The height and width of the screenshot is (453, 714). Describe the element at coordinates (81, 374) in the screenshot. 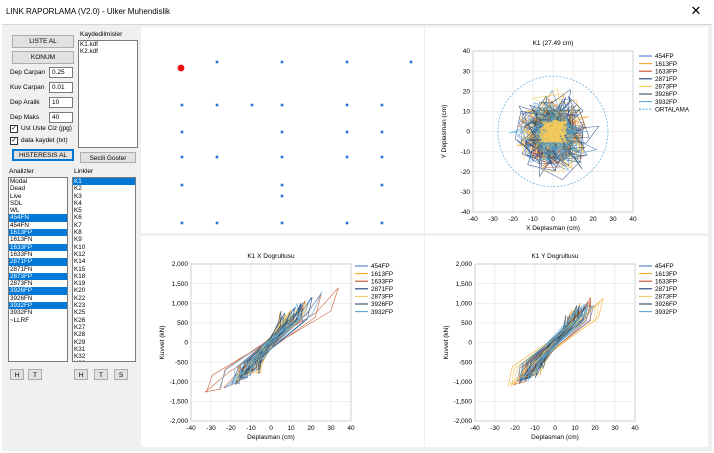

I see `links-h-button: H` at that location.